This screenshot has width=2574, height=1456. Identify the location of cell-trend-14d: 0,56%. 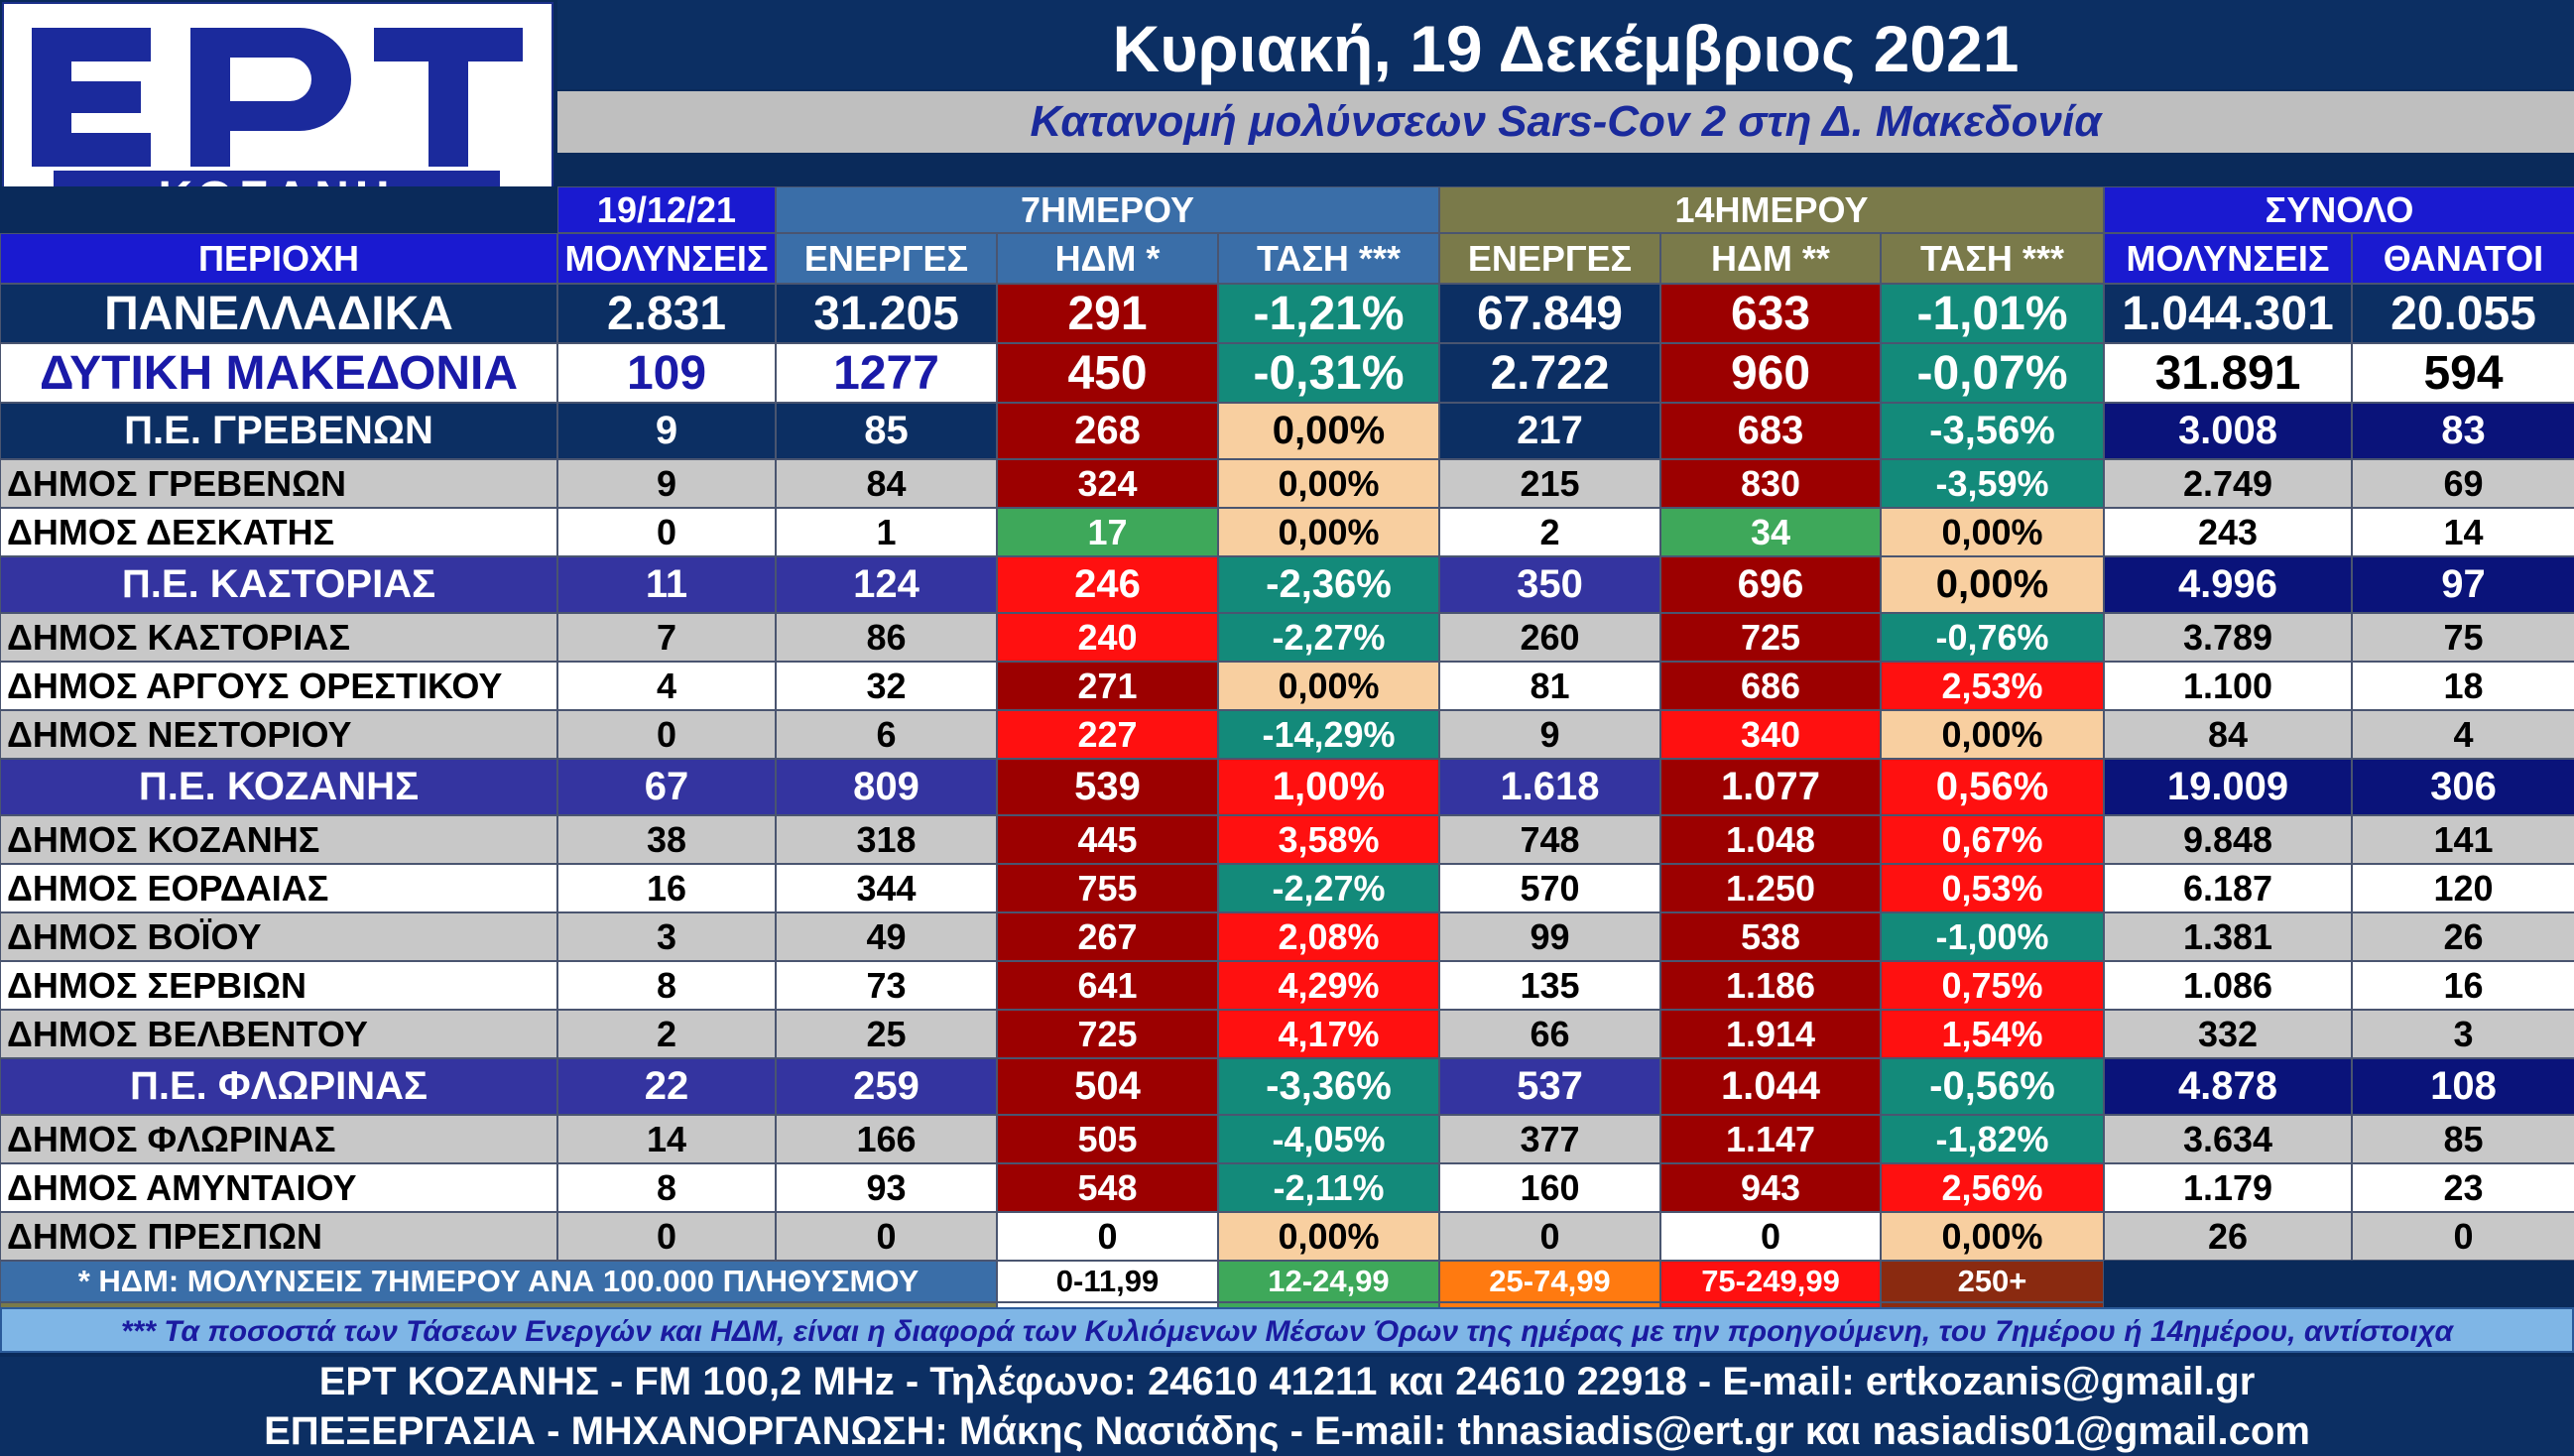
(1992, 787).